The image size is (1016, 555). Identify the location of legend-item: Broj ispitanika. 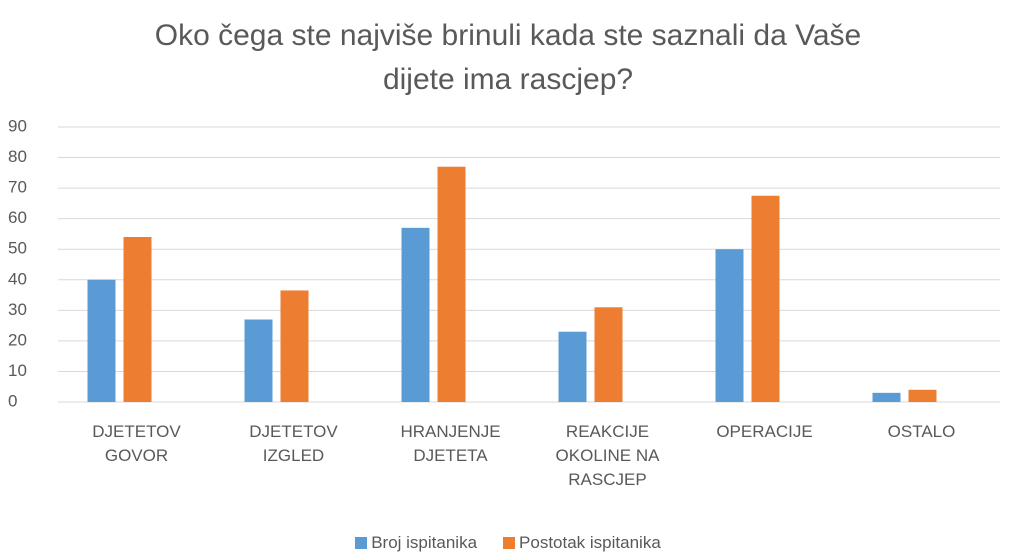
(416, 543).